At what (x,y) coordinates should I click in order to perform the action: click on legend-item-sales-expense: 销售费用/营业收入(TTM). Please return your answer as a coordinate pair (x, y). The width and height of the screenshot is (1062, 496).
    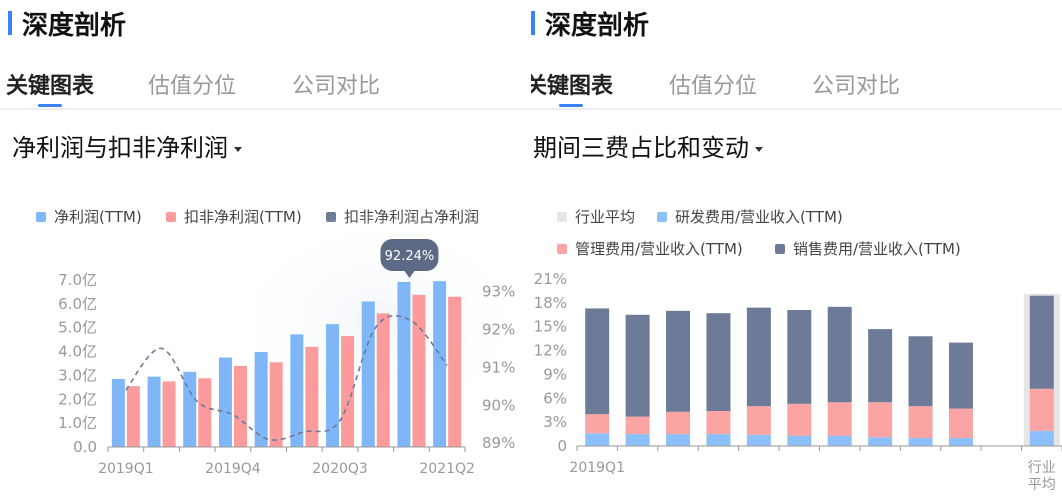
    Looking at the image, I should click on (868, 248).